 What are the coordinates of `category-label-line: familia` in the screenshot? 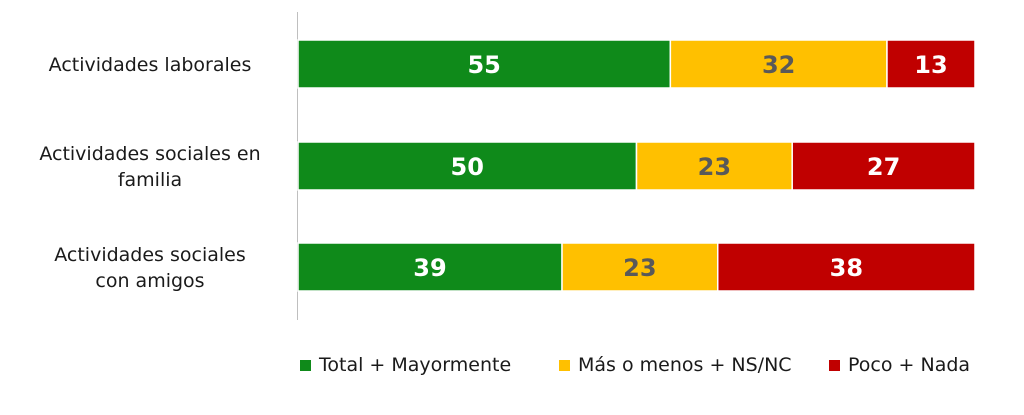 It's located at (150, 180).